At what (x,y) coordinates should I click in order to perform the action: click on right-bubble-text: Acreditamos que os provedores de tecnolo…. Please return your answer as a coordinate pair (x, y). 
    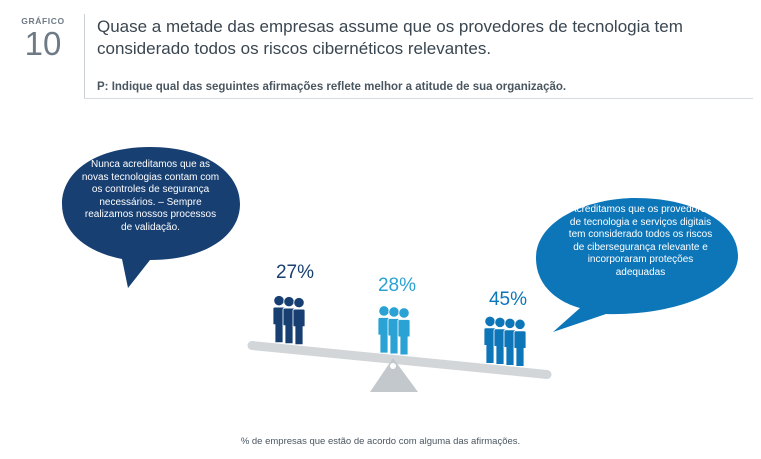
    Looking at the image, I should click on (640, 241).